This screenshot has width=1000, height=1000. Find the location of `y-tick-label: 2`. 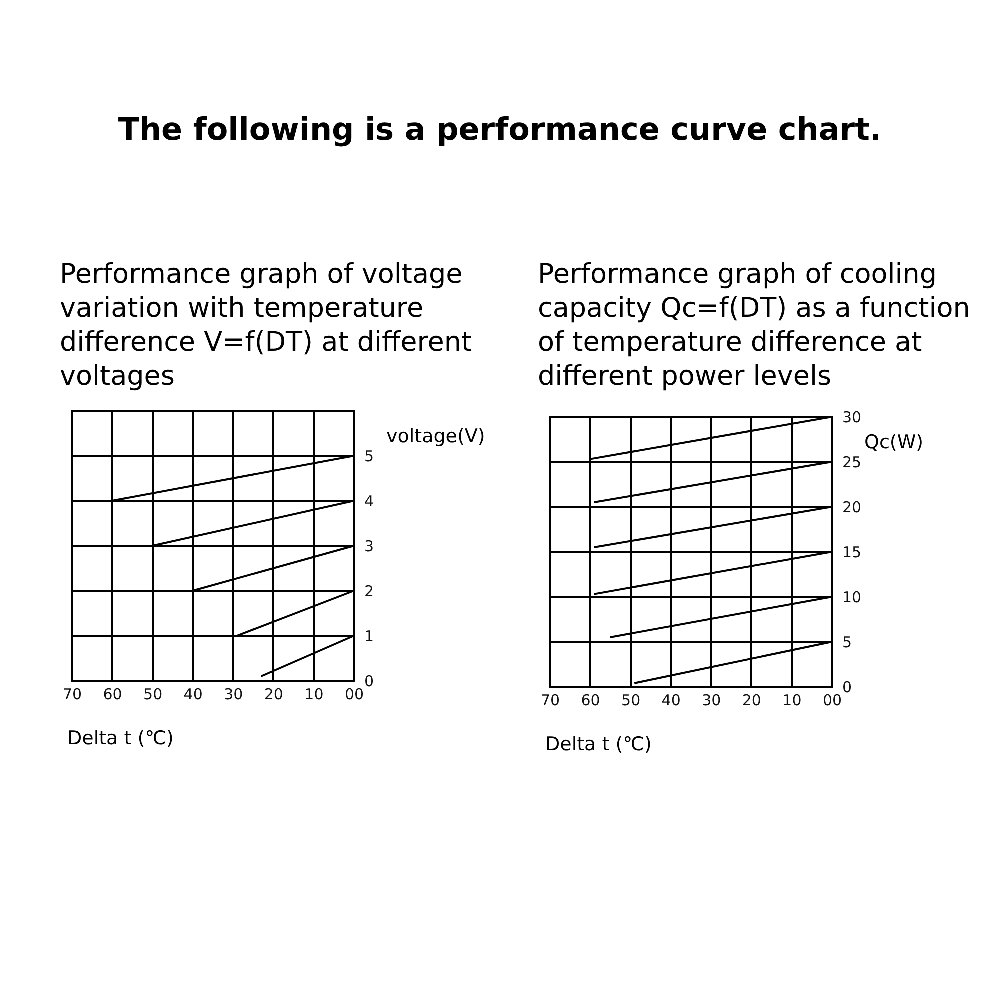

y-tick-label: 2 is located at coordinates (369, 591).